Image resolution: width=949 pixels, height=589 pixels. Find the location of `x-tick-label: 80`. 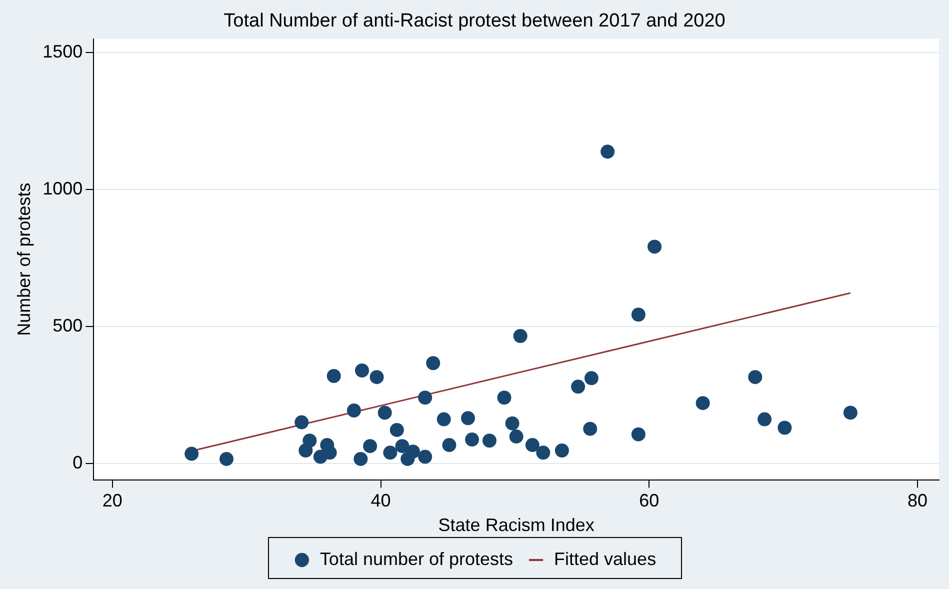

x-tick-label: 80 is located at coordinates (918, 500).